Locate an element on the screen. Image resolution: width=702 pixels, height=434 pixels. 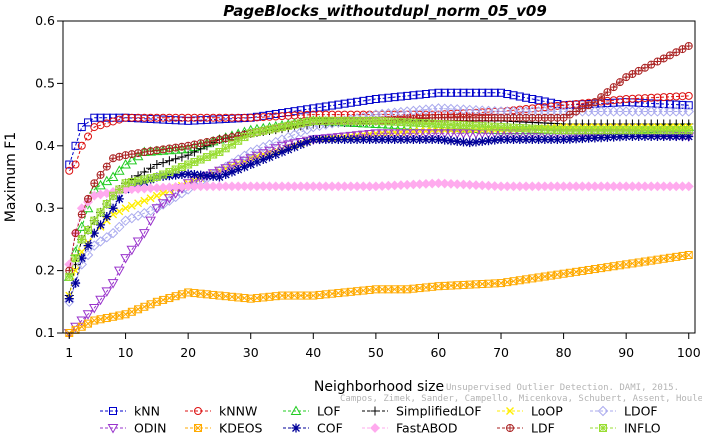
y-tick-label: 0.1 is located at coordinates (45, 332).